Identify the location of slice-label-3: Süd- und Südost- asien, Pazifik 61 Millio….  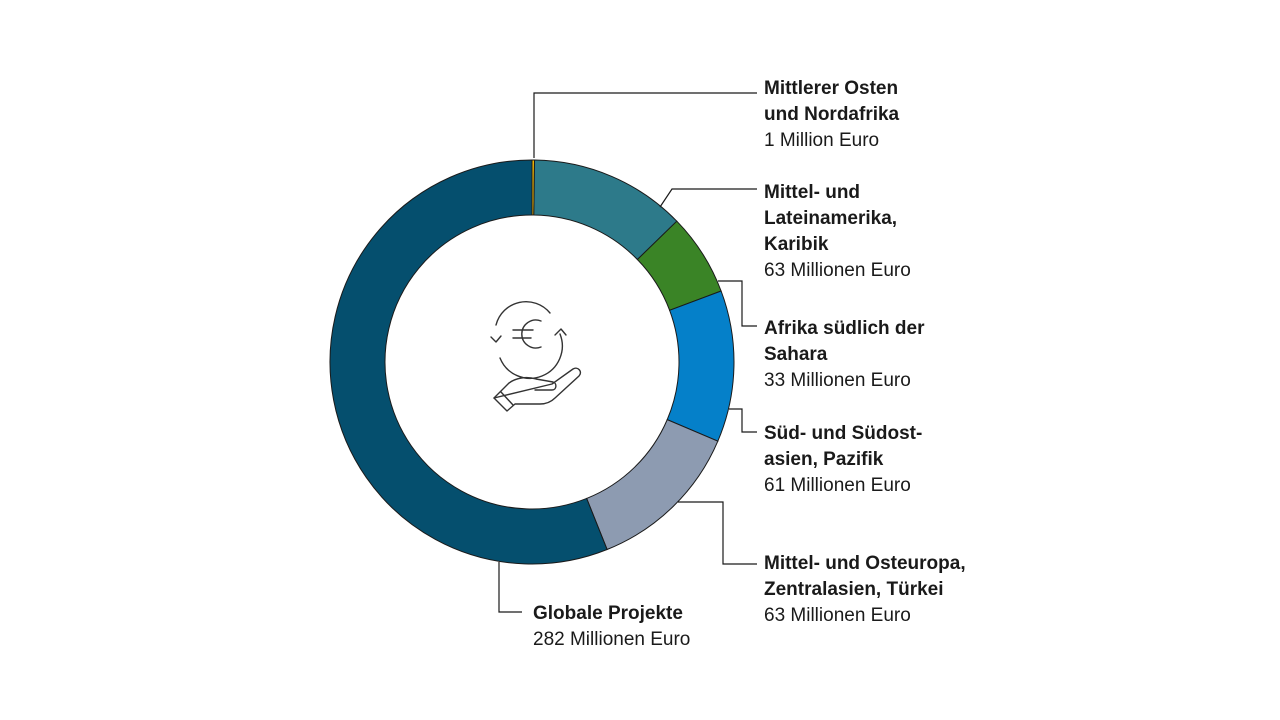
(843, 460).